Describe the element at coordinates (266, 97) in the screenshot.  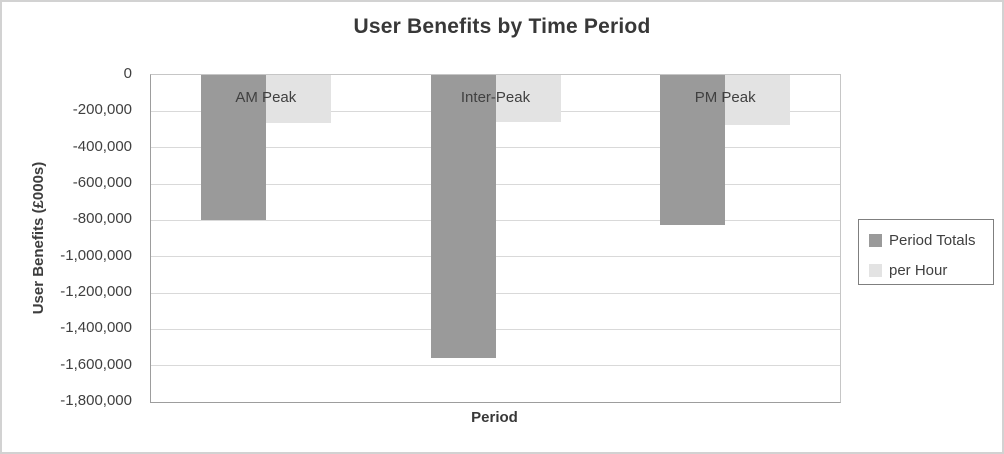
I see `category-label: AM Peak` at that location.